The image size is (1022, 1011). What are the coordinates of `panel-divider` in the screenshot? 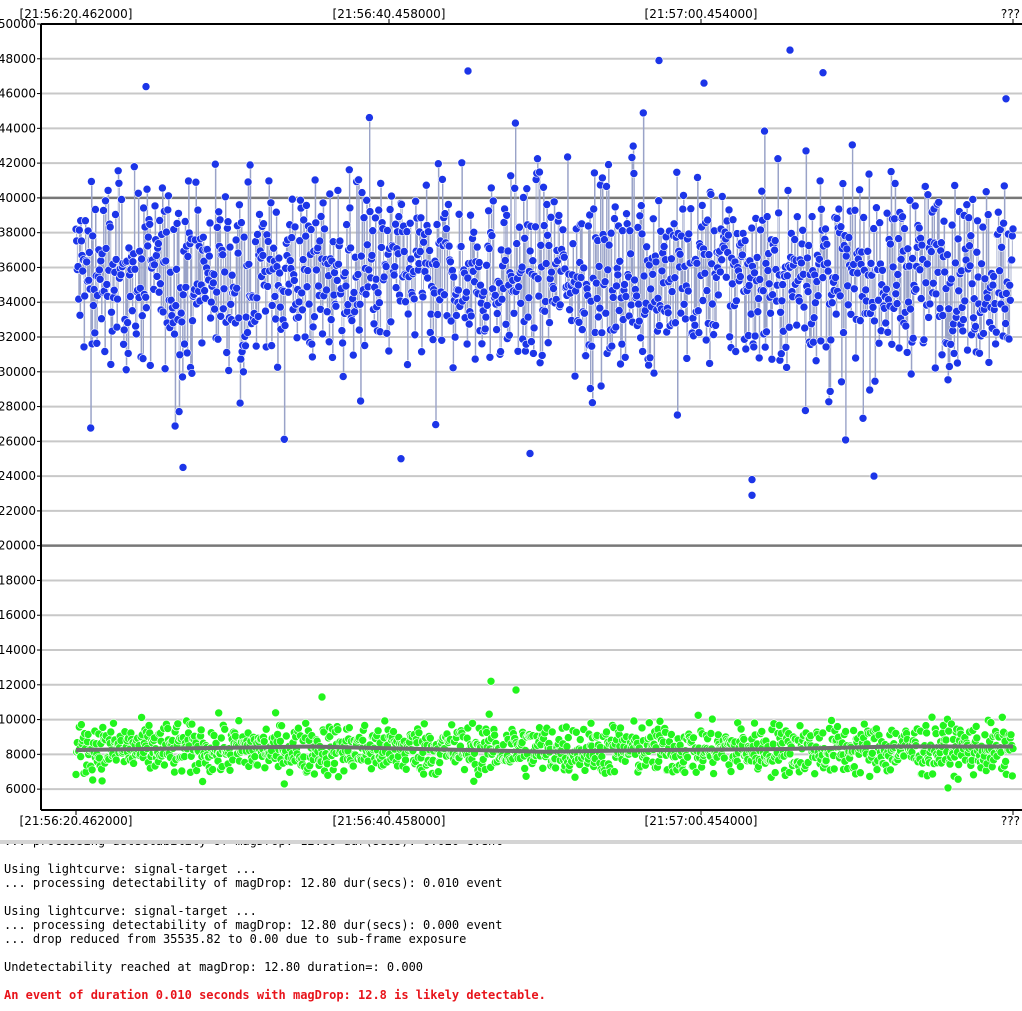 It's located at (511, 842).